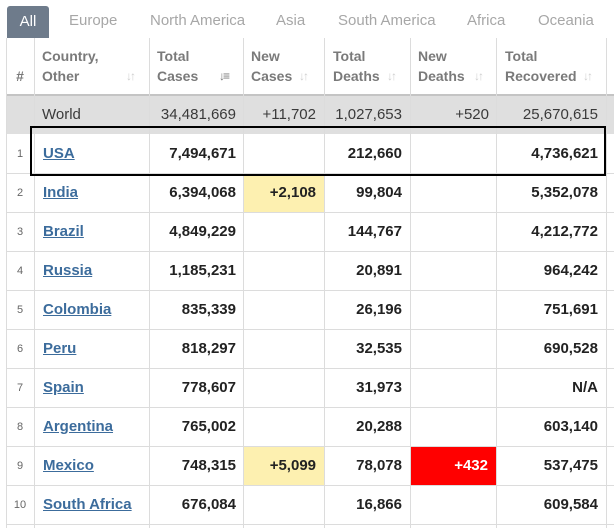  Describe the element at coordinates (265, 56) in the screenshot. I see `header-new-cases-line1: New` at that location.